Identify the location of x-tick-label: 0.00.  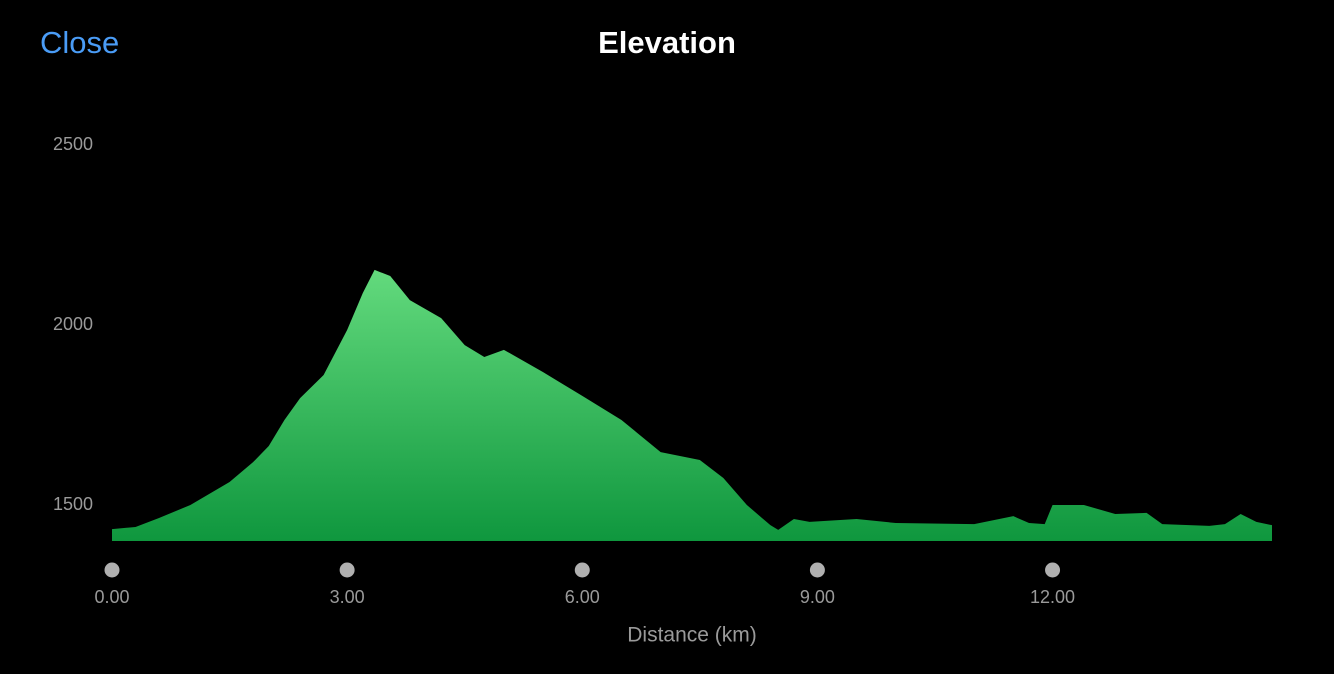
(111, 597).